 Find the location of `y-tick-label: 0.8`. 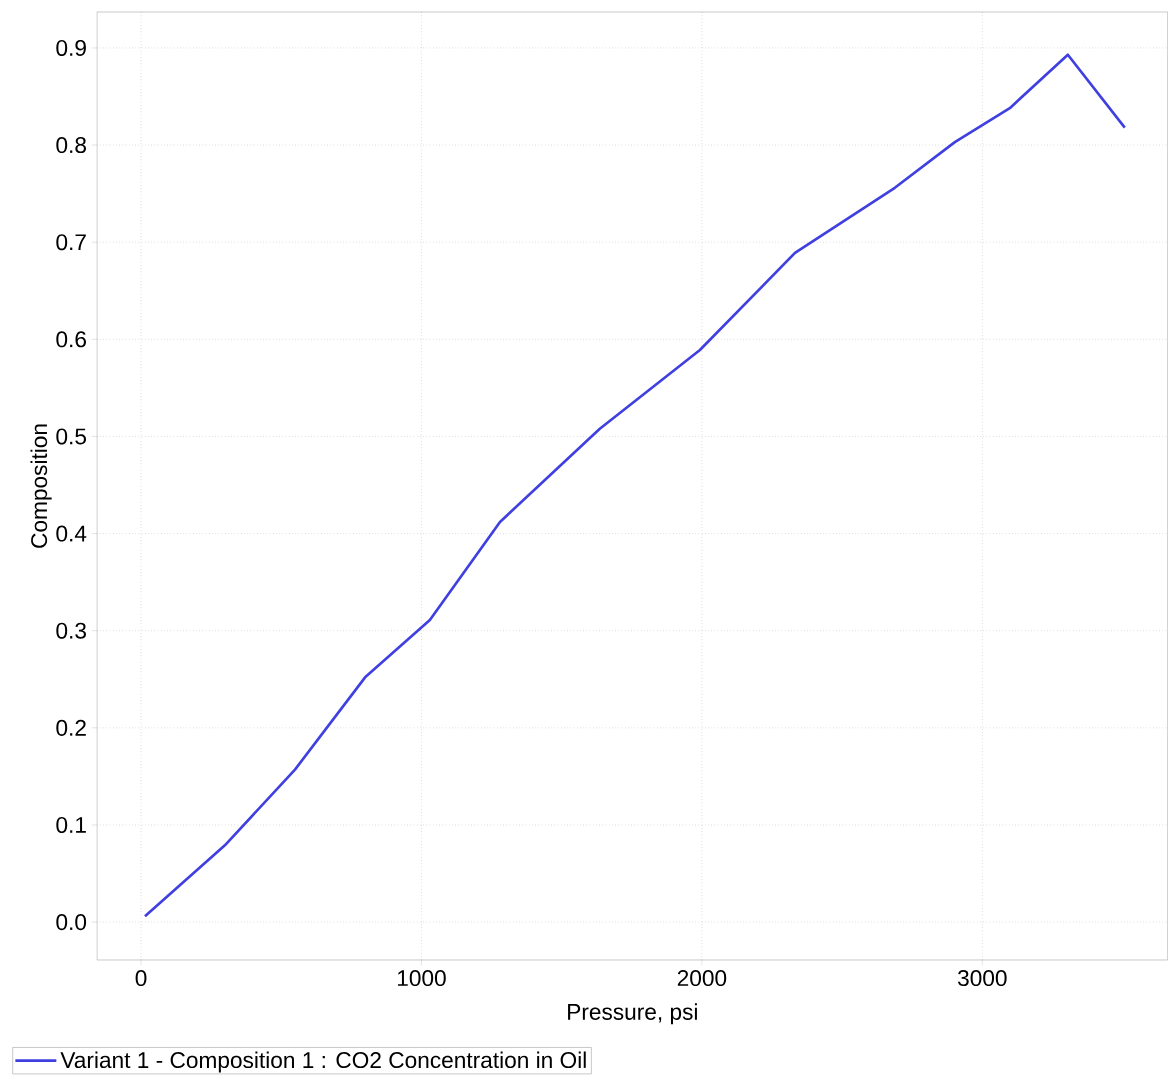

y-tick-label: 0.8 is located at coordinates (71, 145).